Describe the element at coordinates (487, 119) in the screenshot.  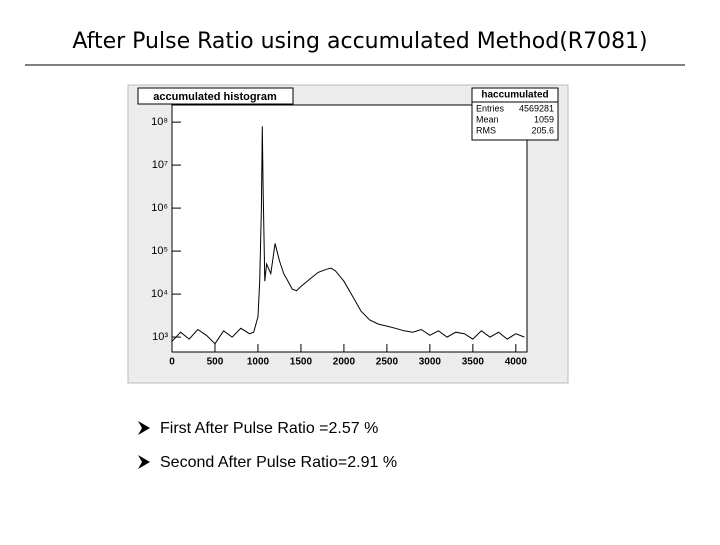
I see `stats-label: Mean` at that location.